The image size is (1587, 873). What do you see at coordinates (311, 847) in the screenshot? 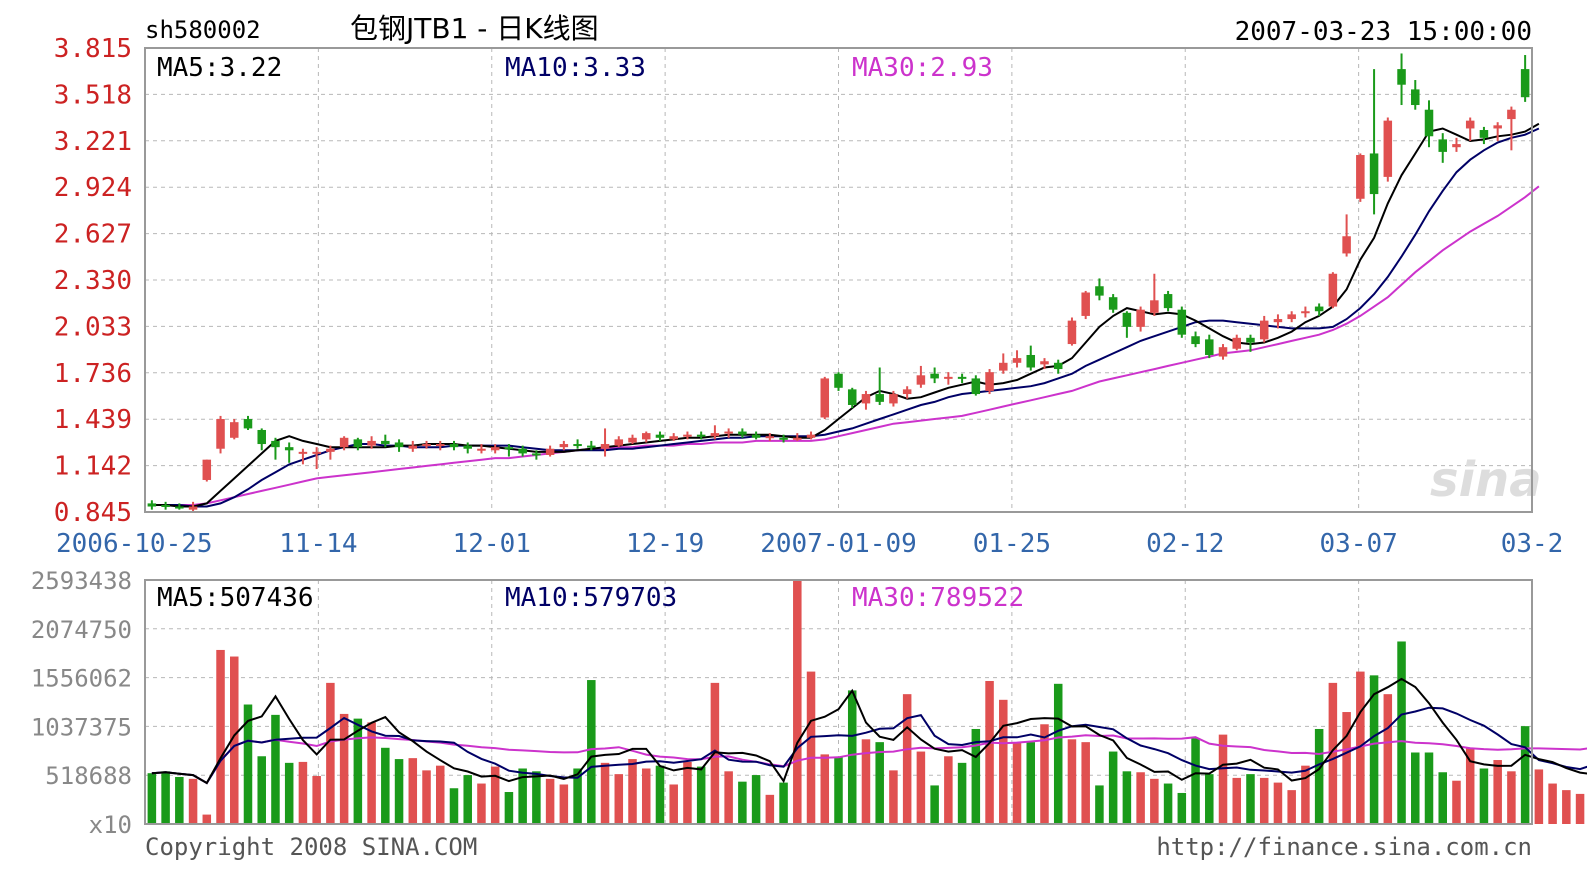
I see `copyright-text: Copyright 2008 SINA.COM` at bounding box center [311, 847].